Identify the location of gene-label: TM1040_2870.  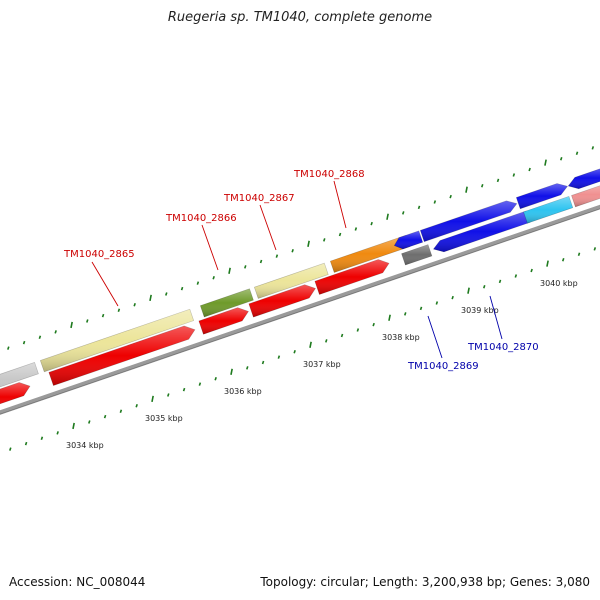
(503, 347).